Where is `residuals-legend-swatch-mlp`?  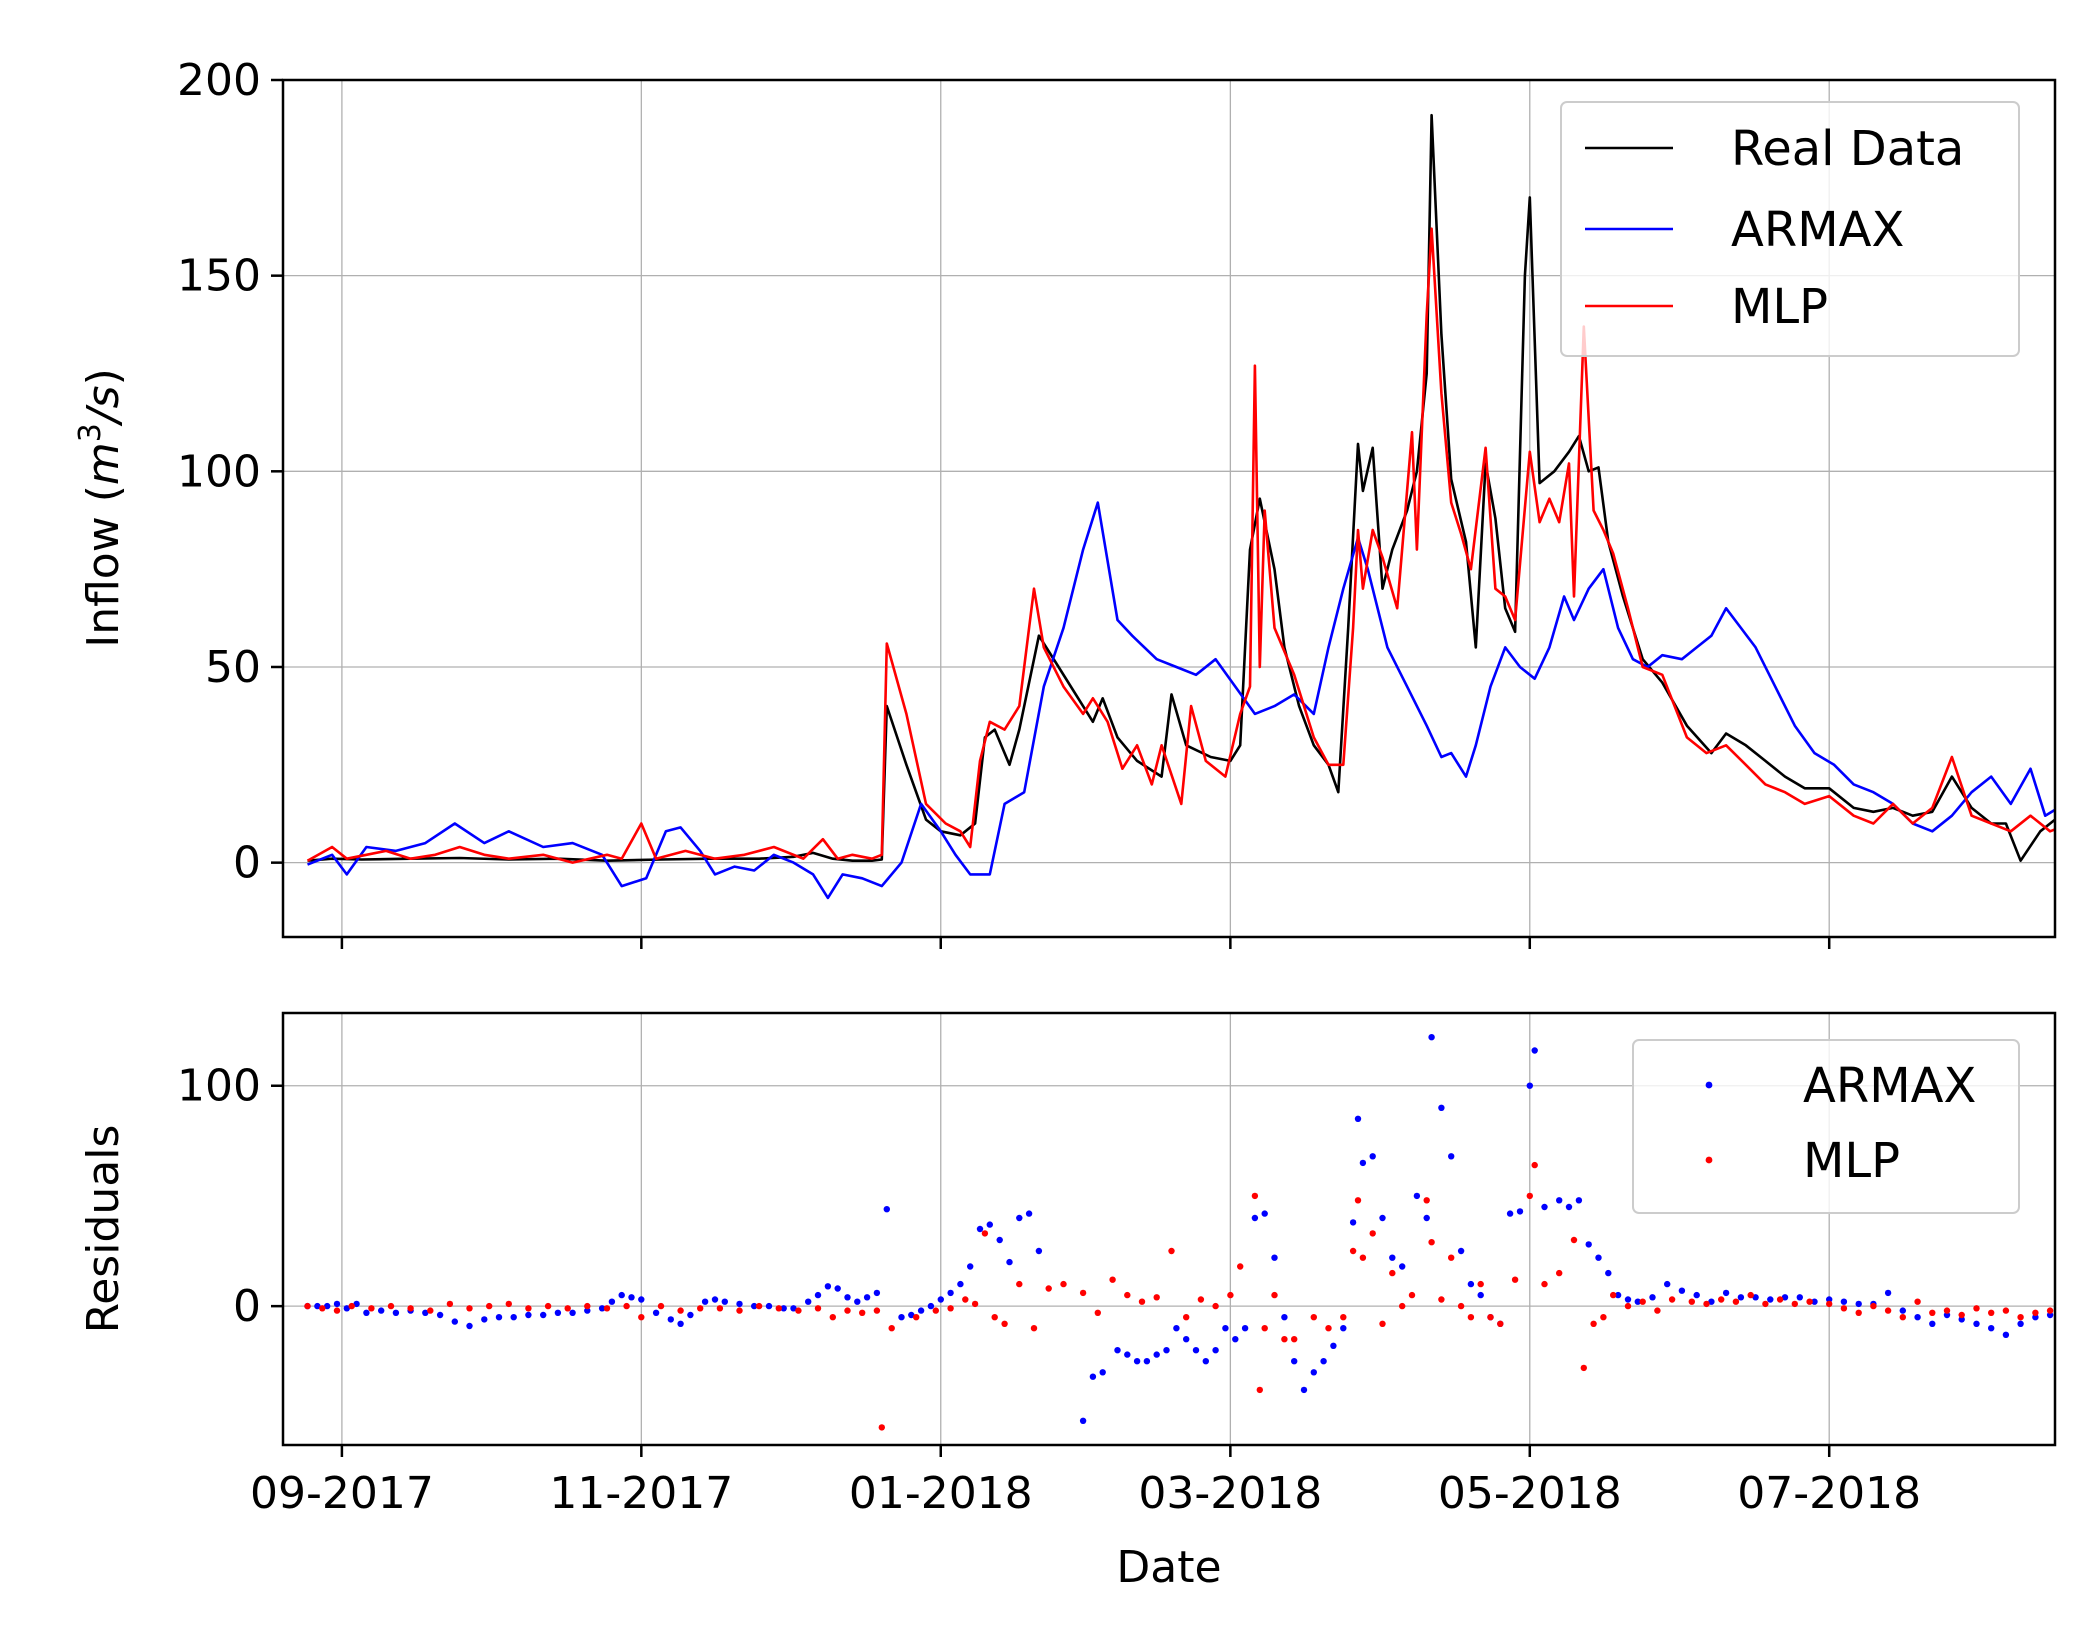
residuals-legend-swatch-mlp is located at coordinates (1709, 1160).